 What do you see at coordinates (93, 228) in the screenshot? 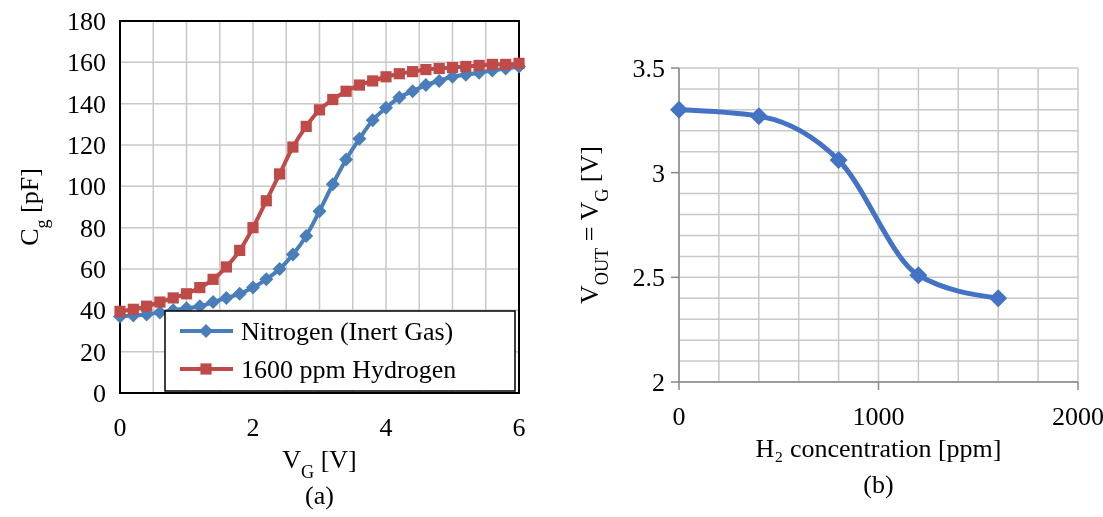
I see `y-tick-label: 80` at bounding box center [93, 228].